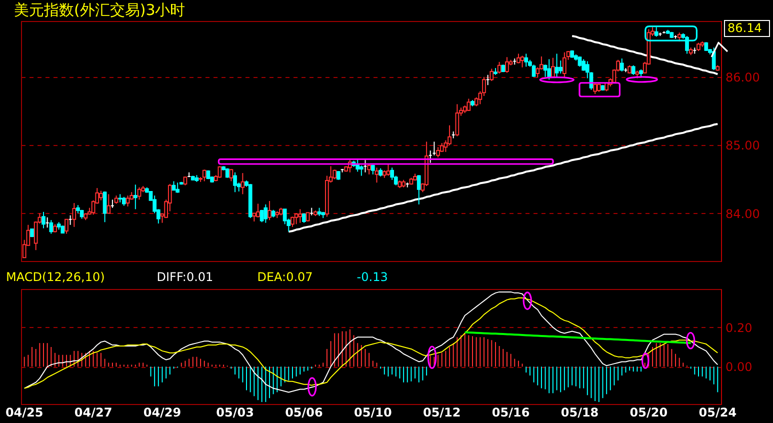 The height and width of the screenshot is (423, 773). Describe the element at coordinates (739, 367) in the screenshot. I see `y-tick-label: 0.00` at that location.